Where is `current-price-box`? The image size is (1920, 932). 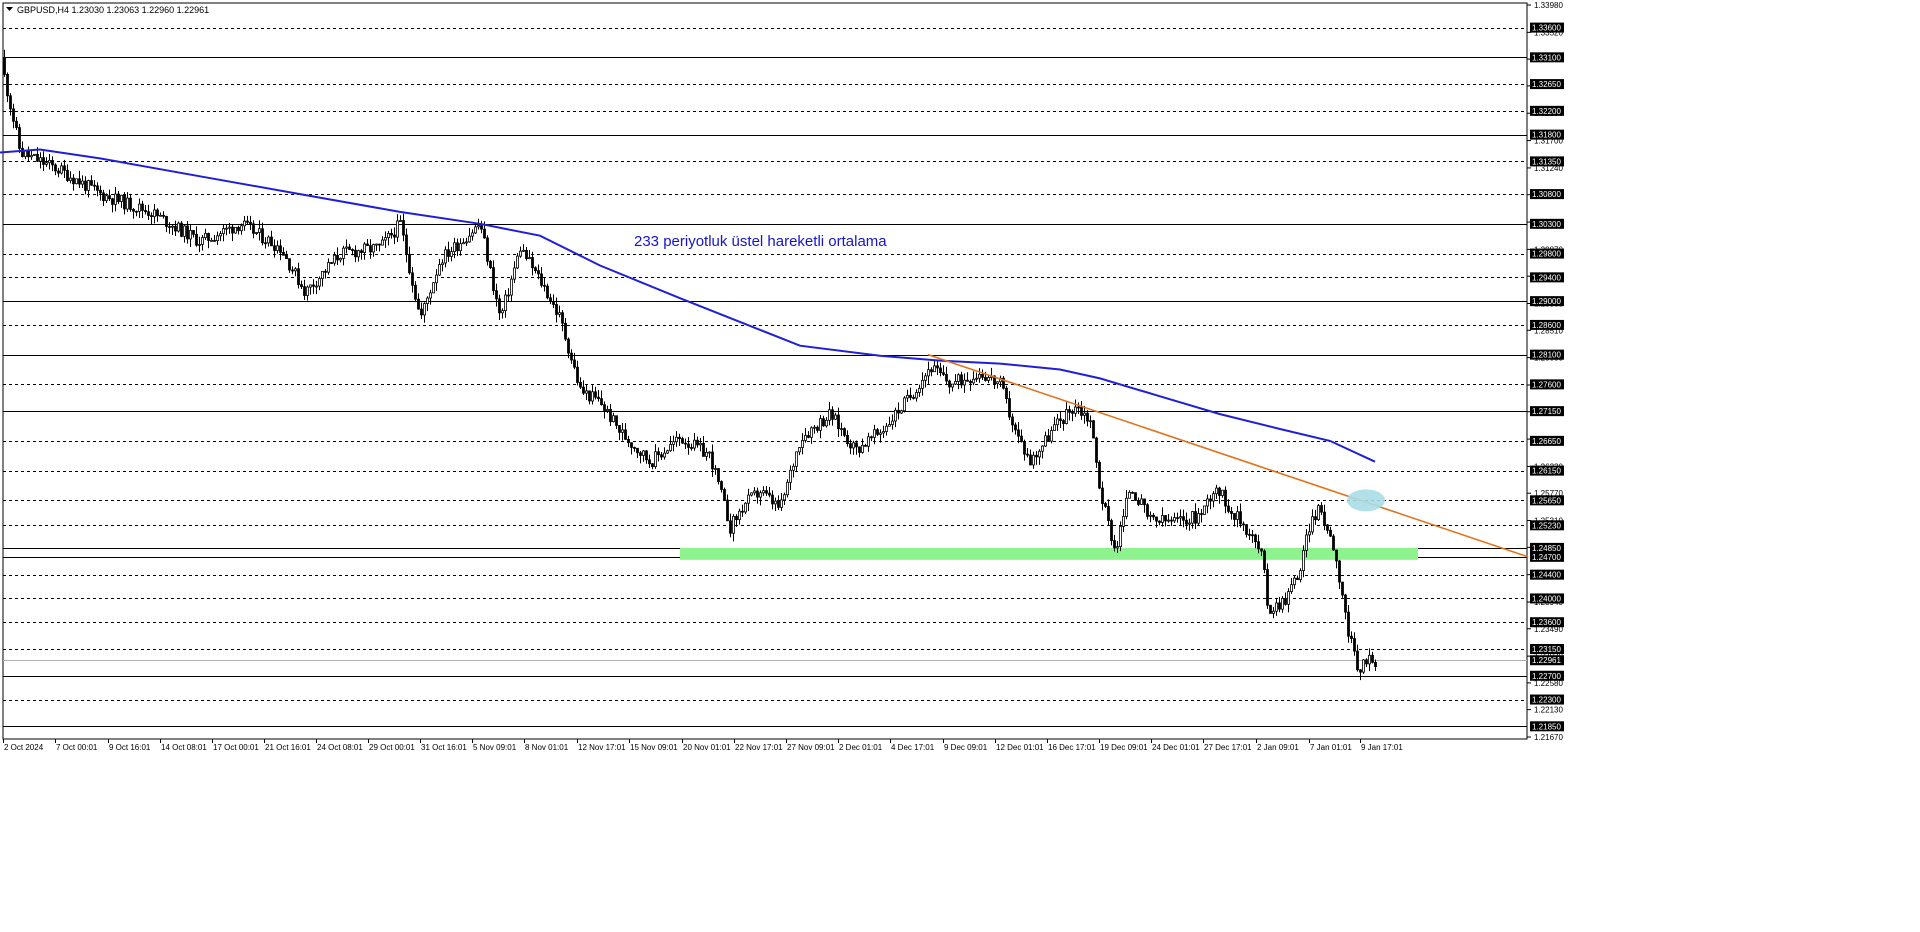 current-price-box is located at coordinates (1547, 660).